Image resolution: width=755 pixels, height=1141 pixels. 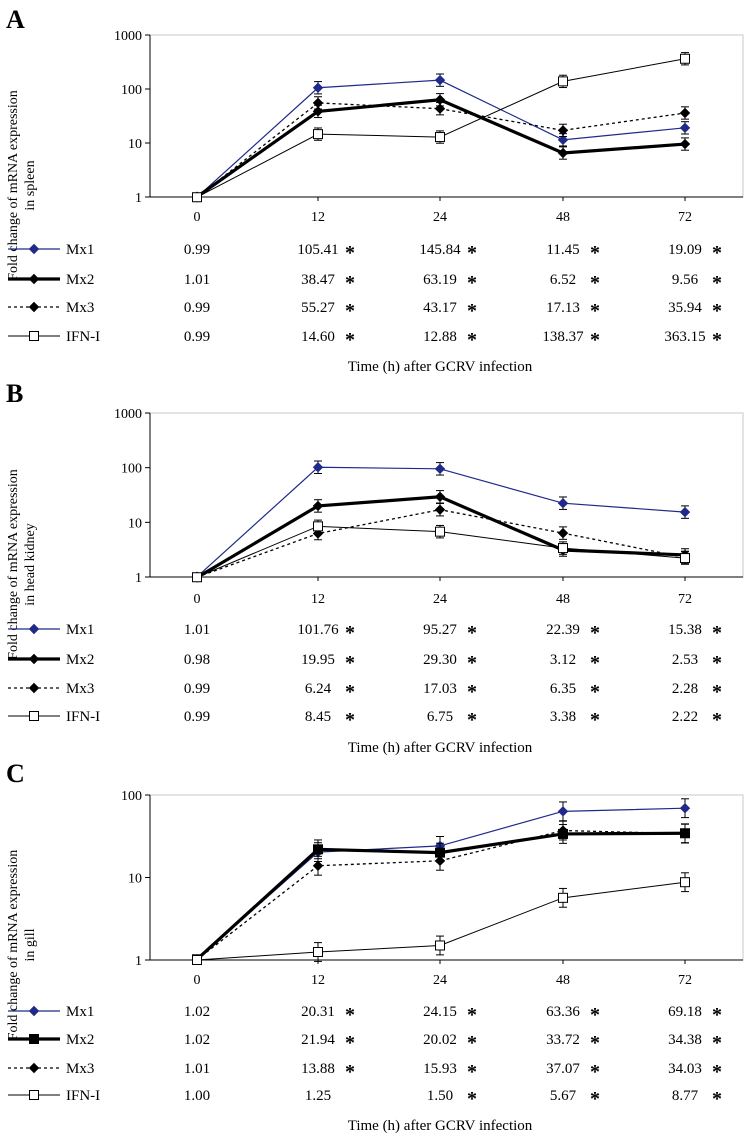 What do you see at coordinates (318, 217) in the screenshot?
I see `x-tick-label: 12` at bounding box center [318, 217].